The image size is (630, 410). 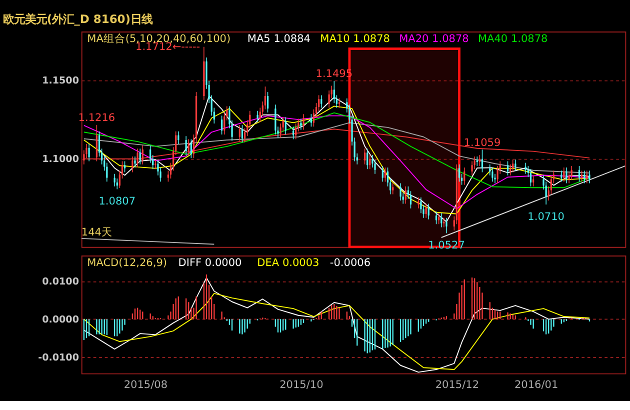 I want to click on text: MA5 1.0884, so click(x=279, y=39).